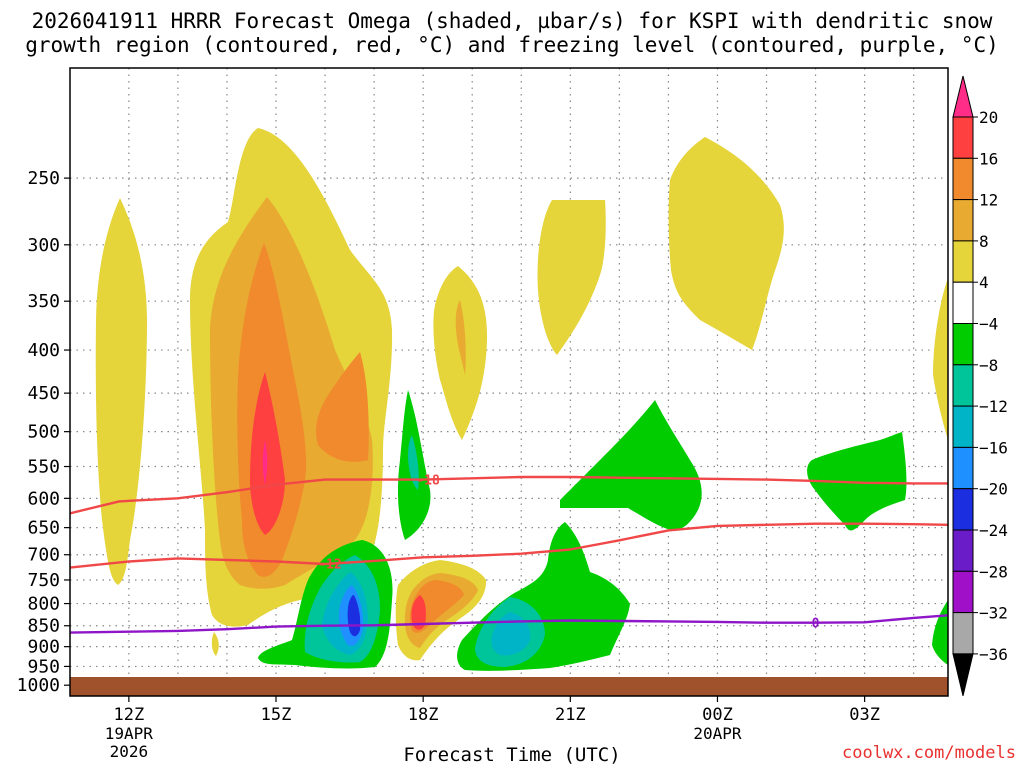 This screenshot has height=768, width=1024. Describe the element at coordinates (43, 498) in the screenshot. I see `y-tick-label: 600` at that location.